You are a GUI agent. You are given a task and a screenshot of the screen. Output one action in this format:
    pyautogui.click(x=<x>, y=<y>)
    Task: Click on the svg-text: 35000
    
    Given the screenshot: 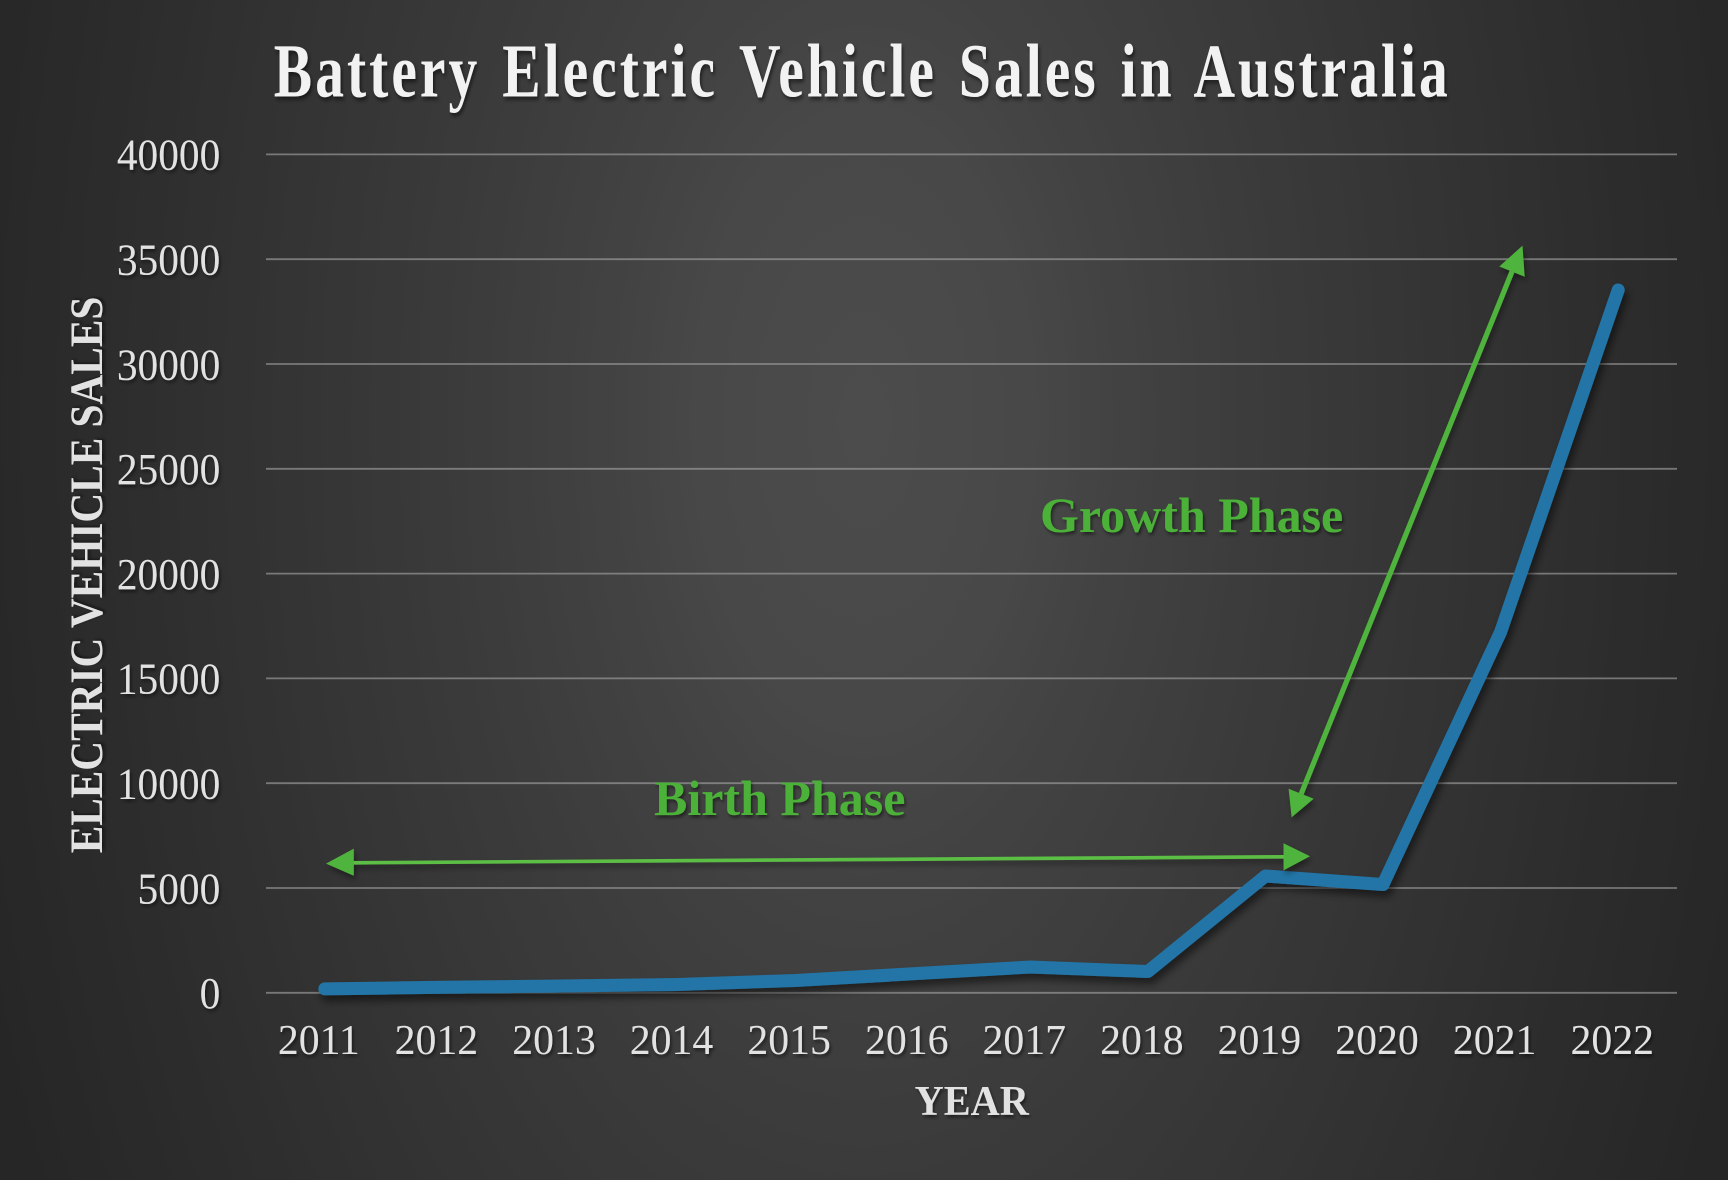 What is the action you would take?
    pyautogui.click(x=168, y=260)
    